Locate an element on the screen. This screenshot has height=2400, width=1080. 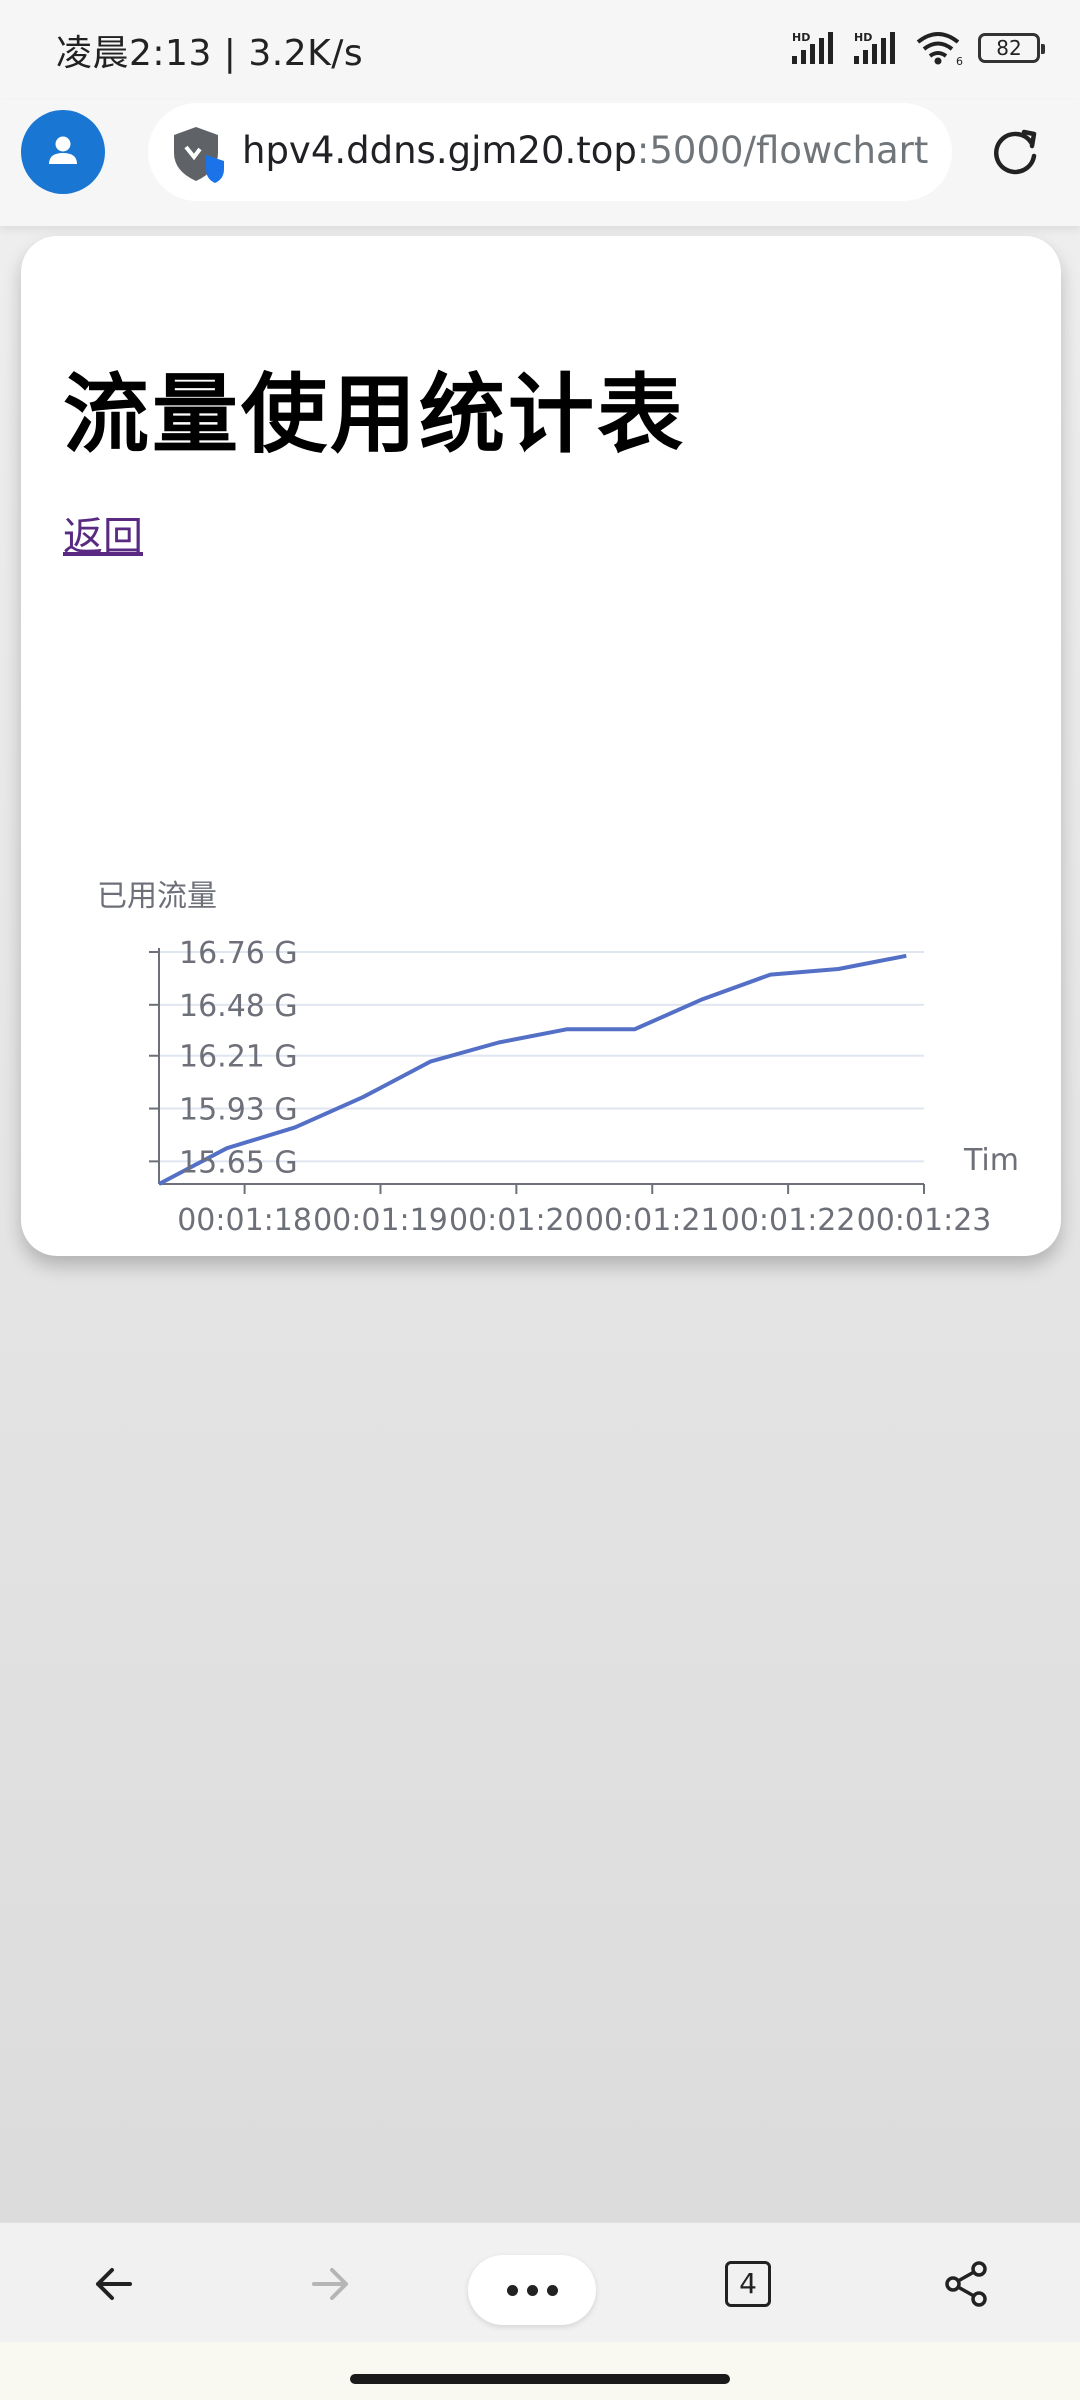
browser-toolbar: hpv4.ddns.gjm20.top:5000/flowchart is located at coordinates (540, 163).